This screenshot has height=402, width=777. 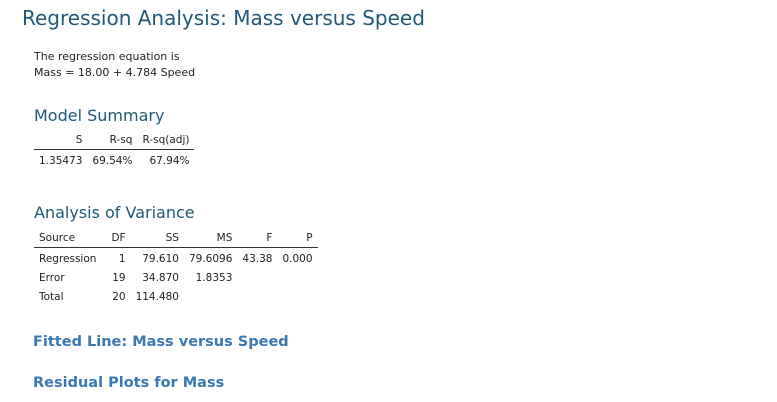 What do you see at coordinates (157, 297) in the screenshot?
I see `table-cell: 114.480` at bounding box center [157, 297].